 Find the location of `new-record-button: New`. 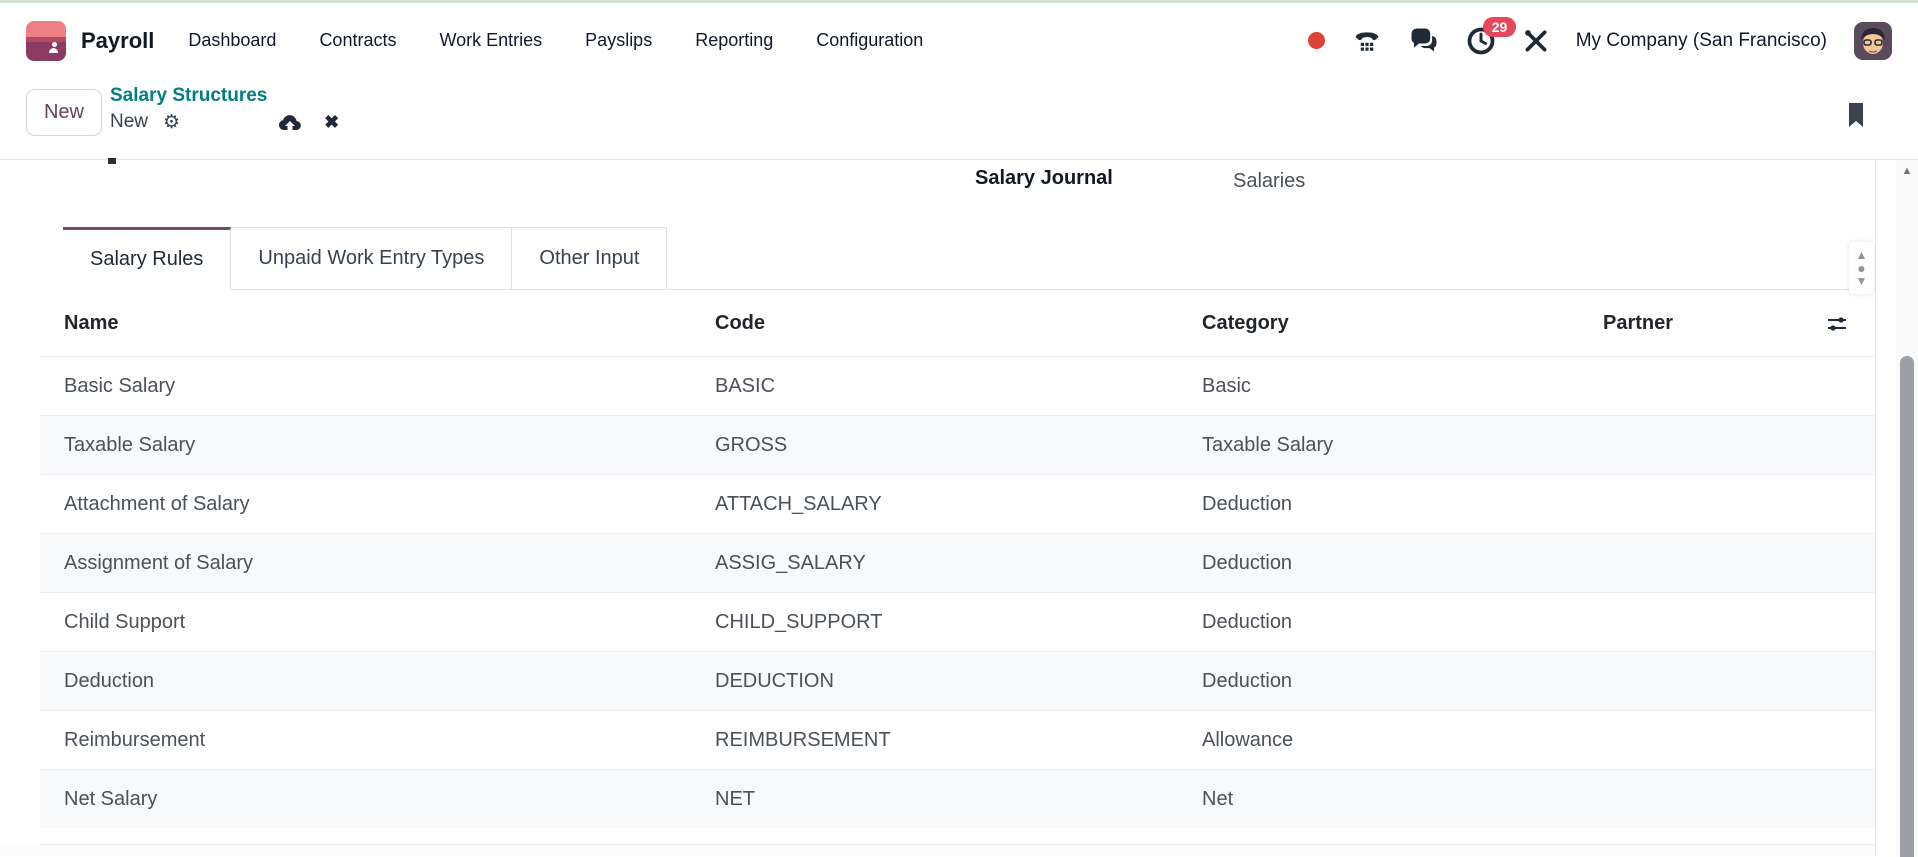

new-record-button: New is located at coordinates (64, 112).